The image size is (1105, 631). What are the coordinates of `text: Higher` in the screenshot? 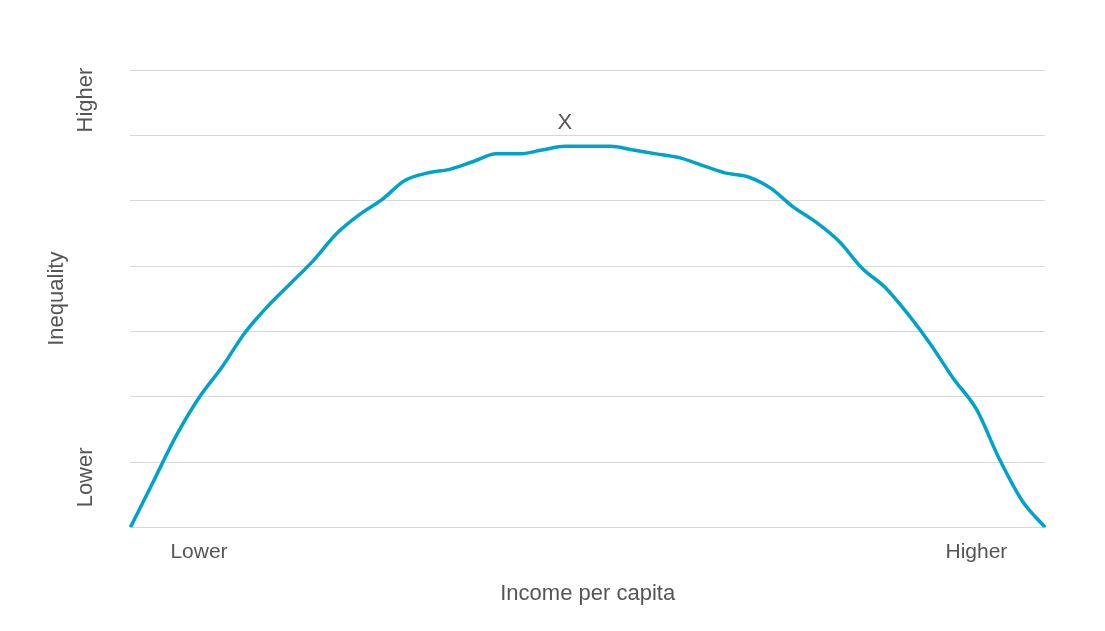 It's located at (85, 100).